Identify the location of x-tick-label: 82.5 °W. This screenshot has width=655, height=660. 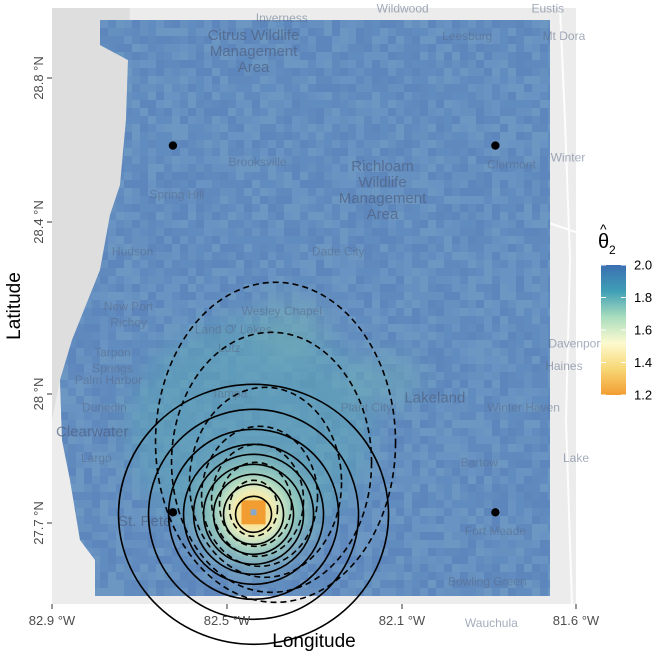
(227, 620).